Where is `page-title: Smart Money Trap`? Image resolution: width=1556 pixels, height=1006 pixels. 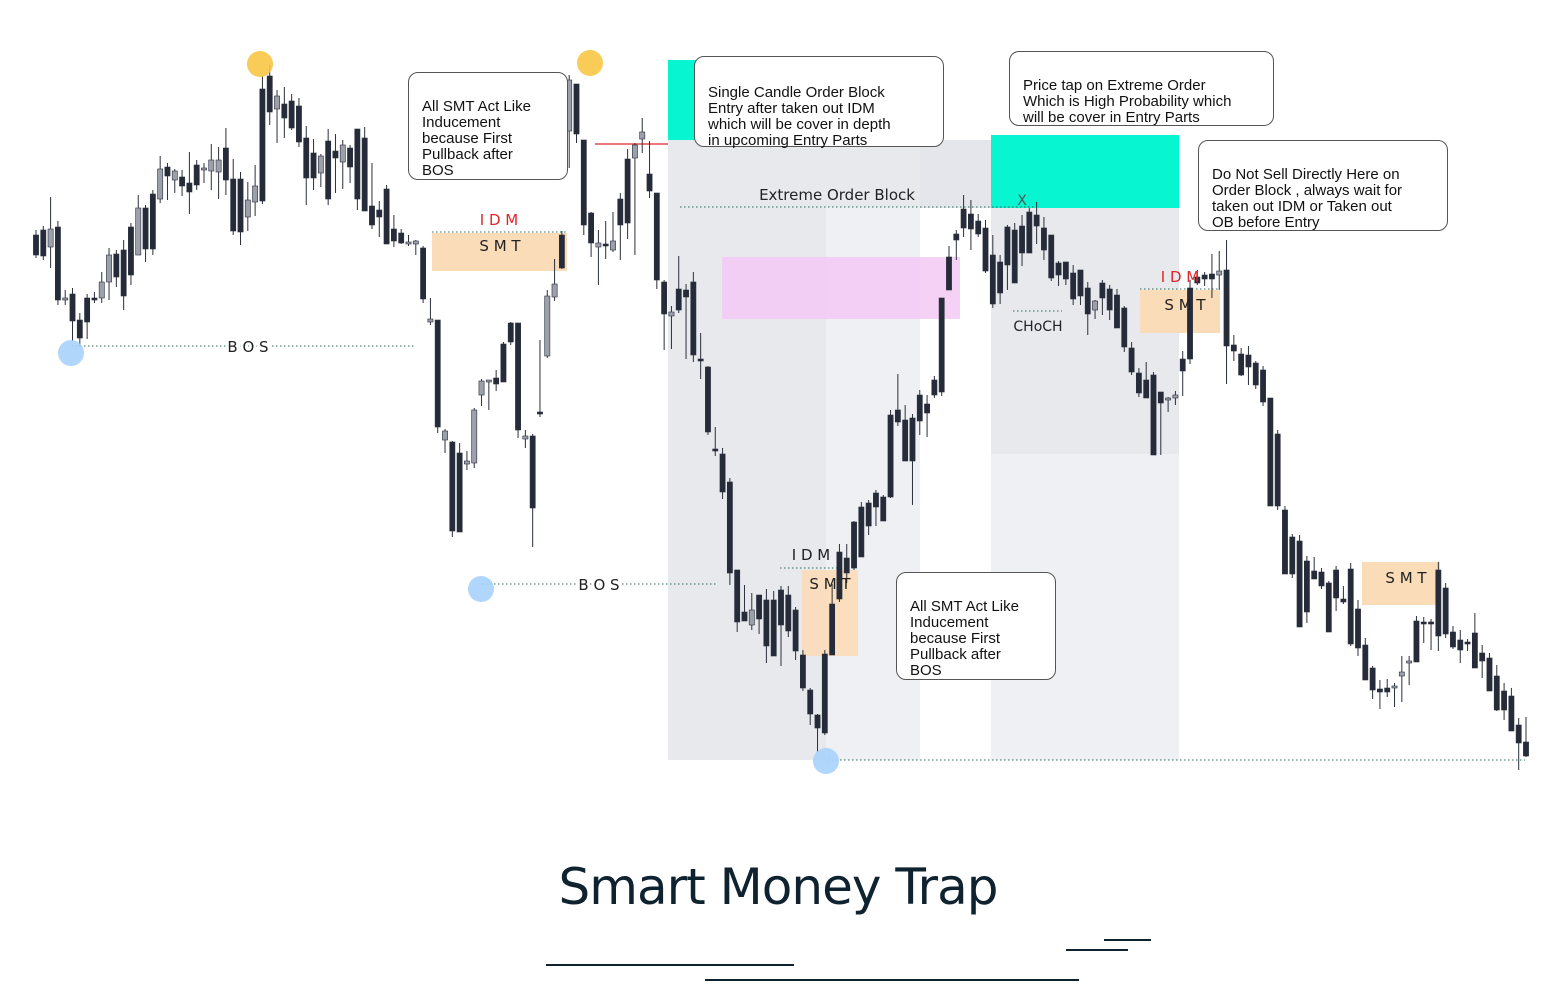 page-title: Smart Money Trap is located at coordinates (778, 887).